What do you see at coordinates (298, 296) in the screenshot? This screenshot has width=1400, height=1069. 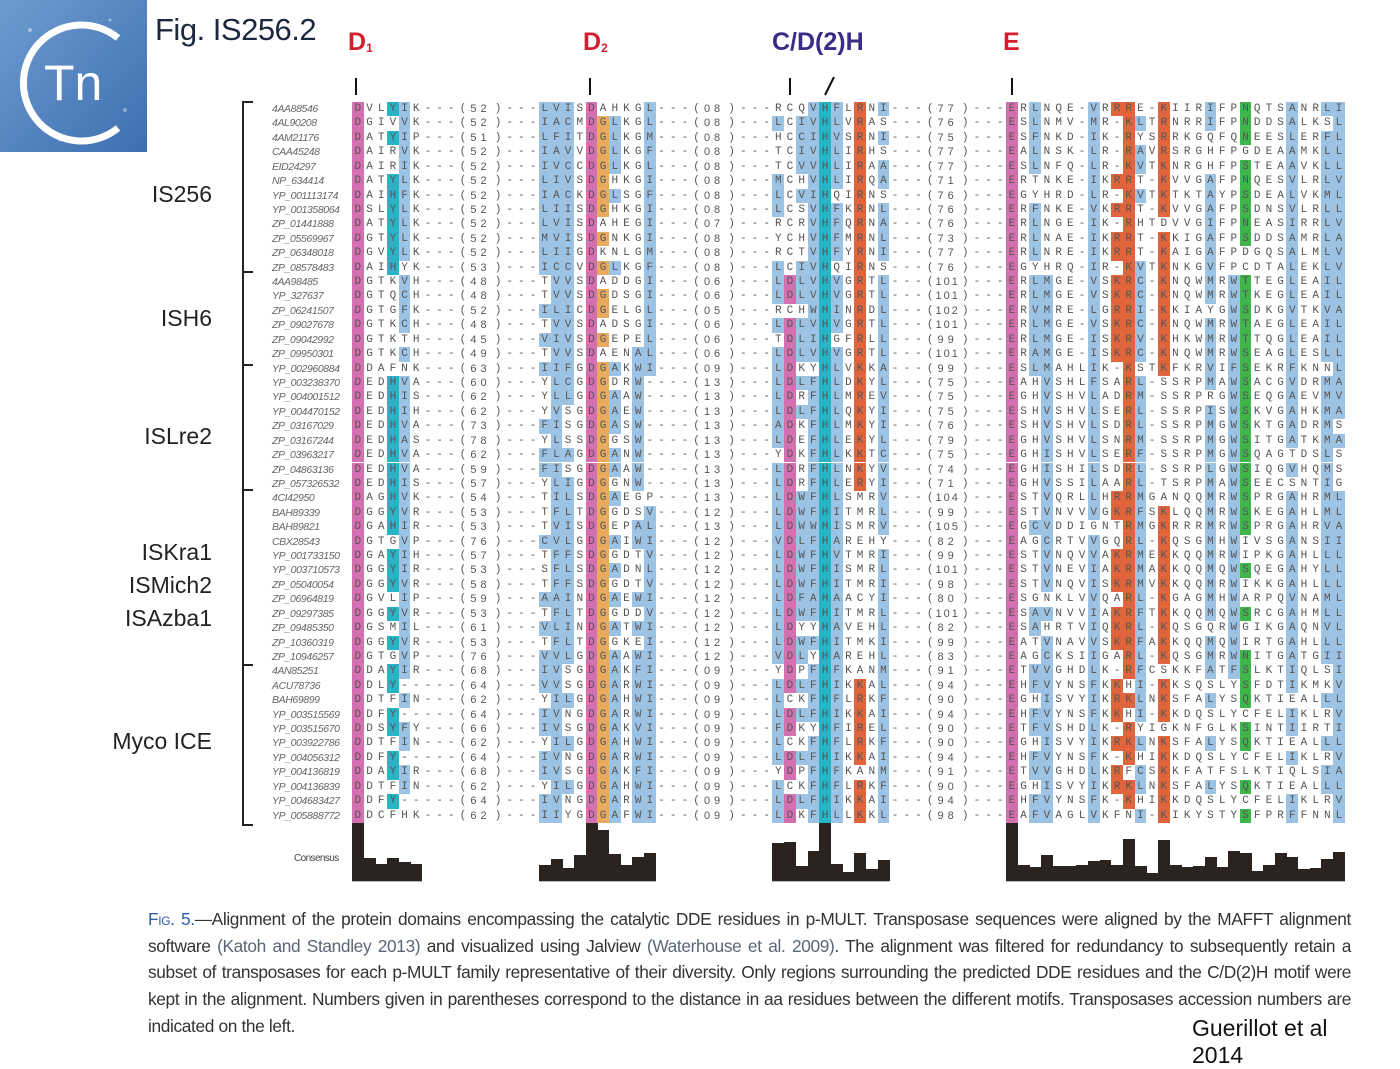 I see `accession-id: YP_327637` at bounding box center [298, 296].